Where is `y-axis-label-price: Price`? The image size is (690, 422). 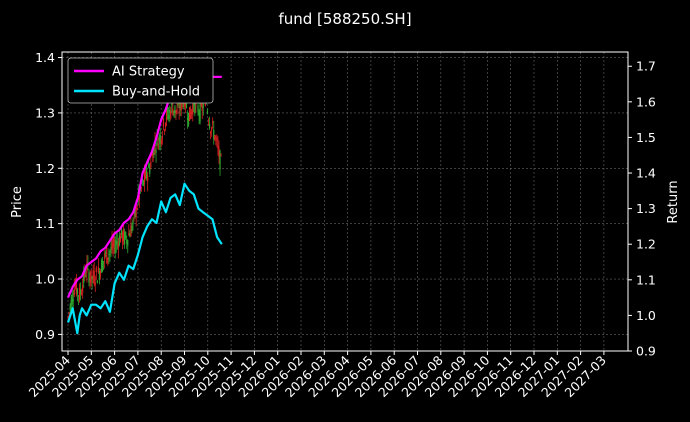
y-axis-label-price: Price is located at coordinates (17, 202).